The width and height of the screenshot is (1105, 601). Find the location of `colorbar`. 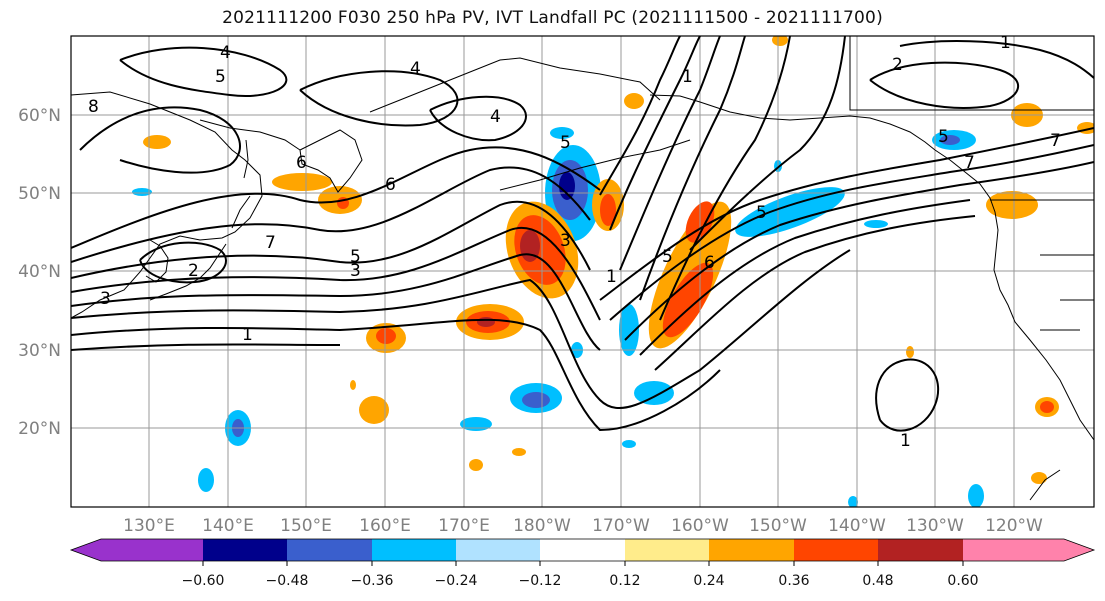

colorbar is located at coordinates (582, 552).